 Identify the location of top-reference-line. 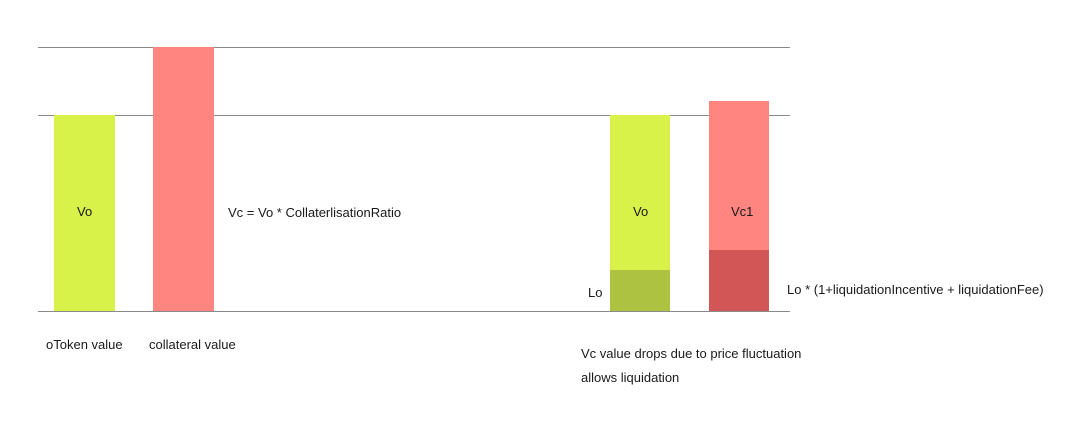
(414, 47).